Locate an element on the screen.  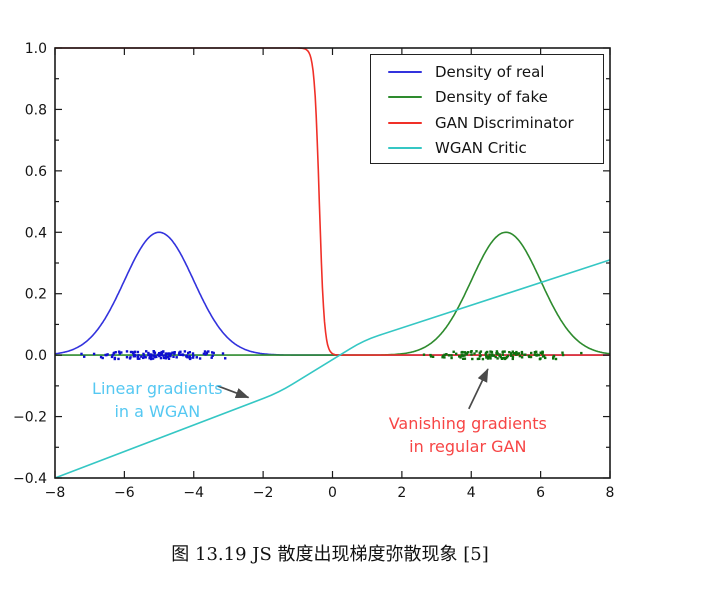
y-tick-label: 0.4 is located at coordinates (36, 233).